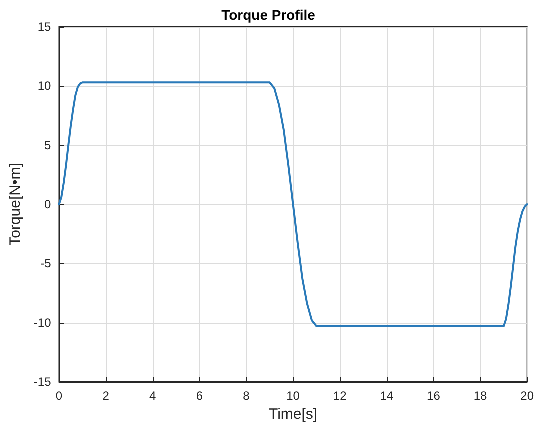  I want to click on x-tick-label: 4, so click(153, 396).